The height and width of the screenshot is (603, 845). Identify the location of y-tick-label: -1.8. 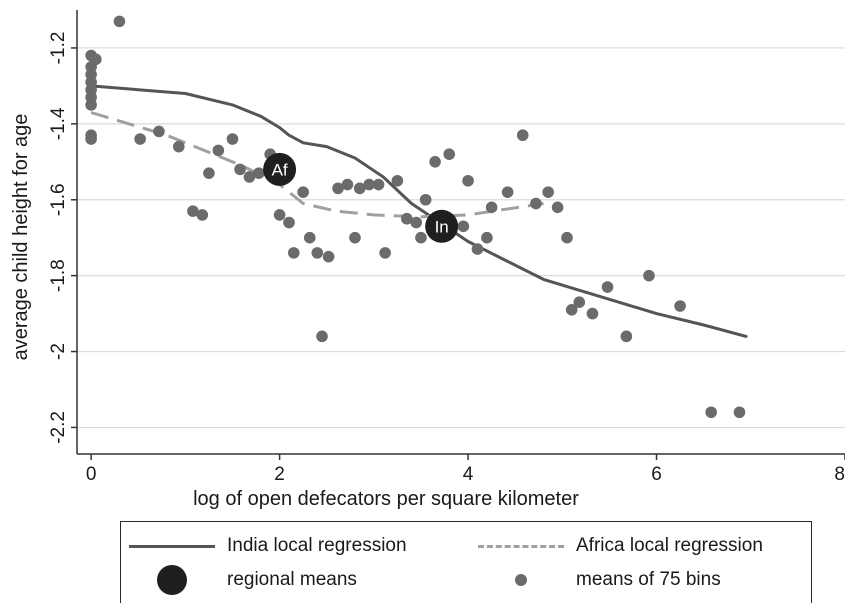
(58, 275).